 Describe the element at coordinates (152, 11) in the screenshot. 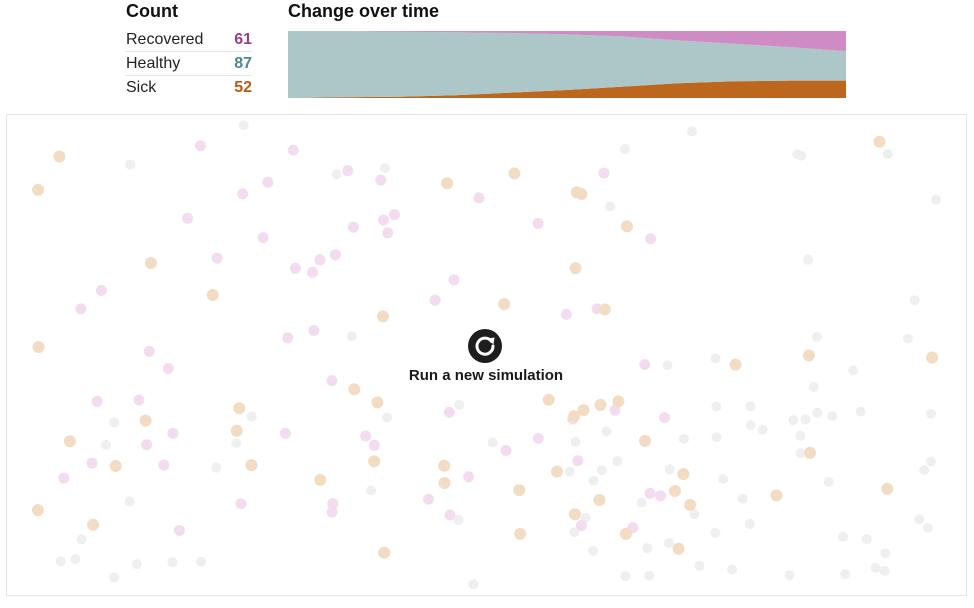

I see `count-title: Count` at that location.